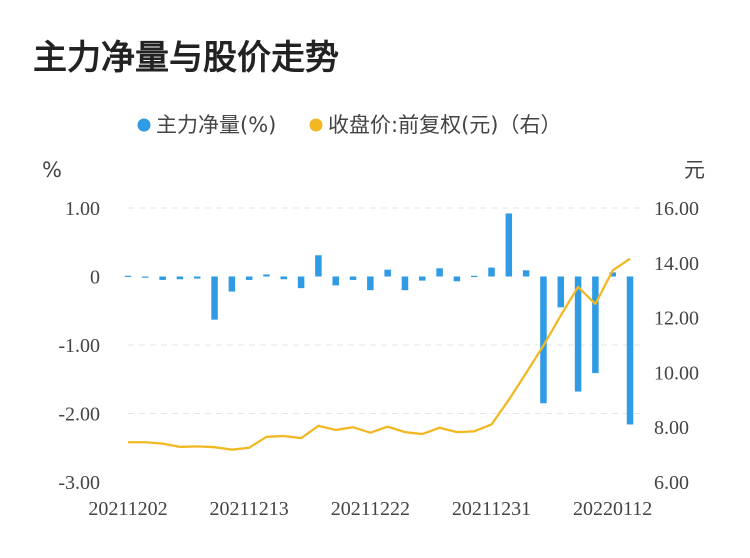 This screenshot has height=558, width=750. What do you see at coordinates (639, 525) in the screenshot?
I see `watermark: 知乎 @义龙股道` at bounding box center [639, 525].